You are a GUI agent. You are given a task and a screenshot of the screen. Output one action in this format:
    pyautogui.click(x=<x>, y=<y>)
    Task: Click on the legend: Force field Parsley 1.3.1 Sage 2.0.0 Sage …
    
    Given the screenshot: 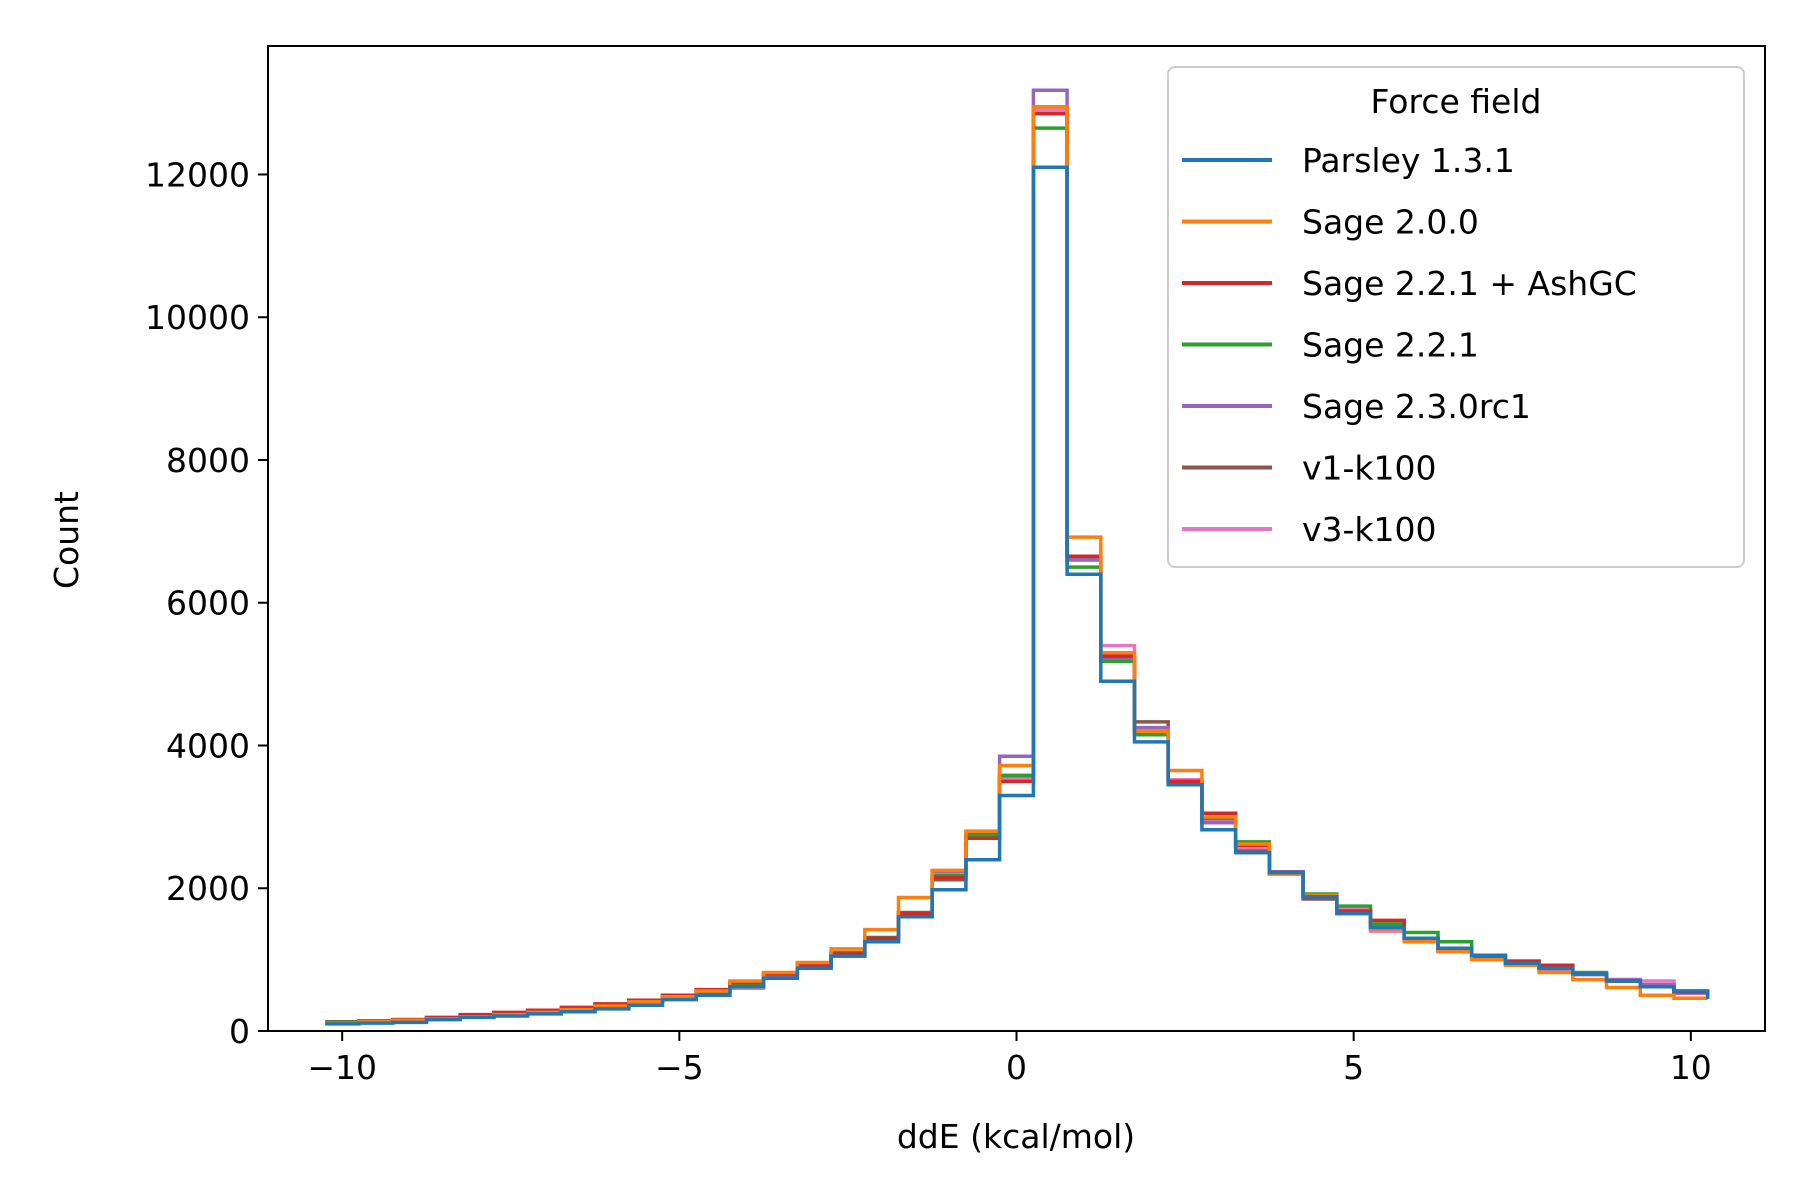 What is the action you would take?
    pyautogui.click(x=1456, y=317)
    